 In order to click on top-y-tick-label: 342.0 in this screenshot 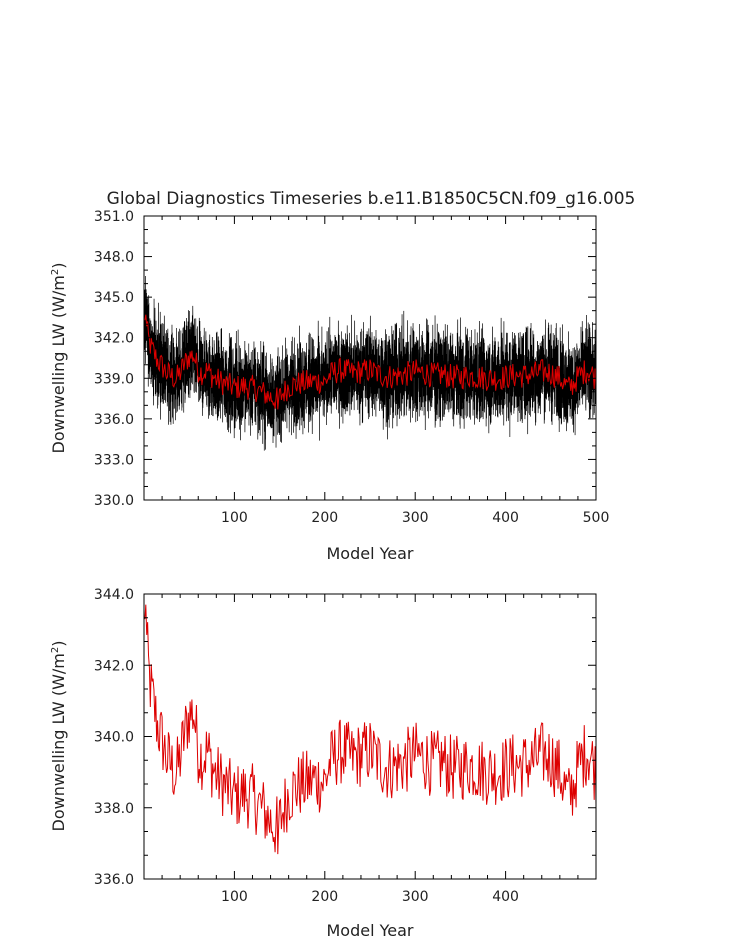, I will do `click(114, 339)`.